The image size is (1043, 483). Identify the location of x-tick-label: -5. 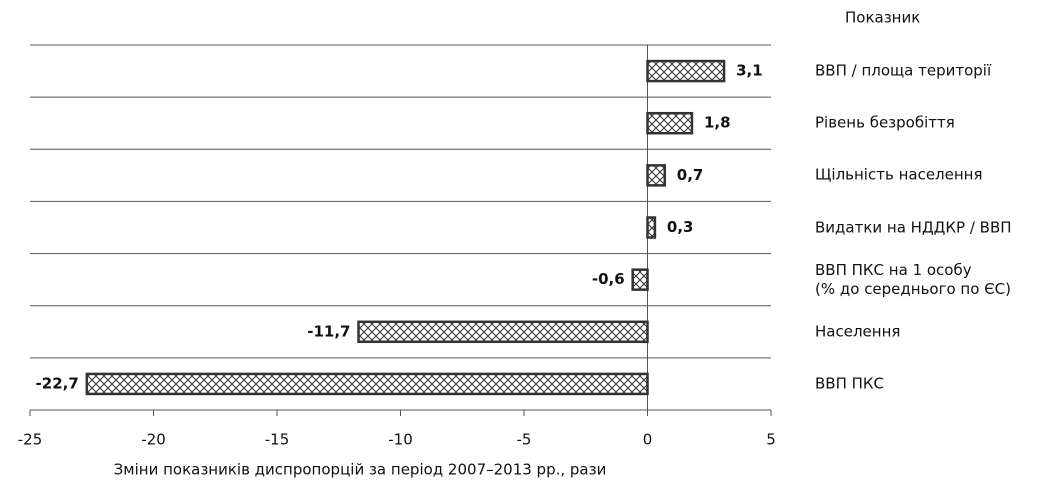
(524, 440).